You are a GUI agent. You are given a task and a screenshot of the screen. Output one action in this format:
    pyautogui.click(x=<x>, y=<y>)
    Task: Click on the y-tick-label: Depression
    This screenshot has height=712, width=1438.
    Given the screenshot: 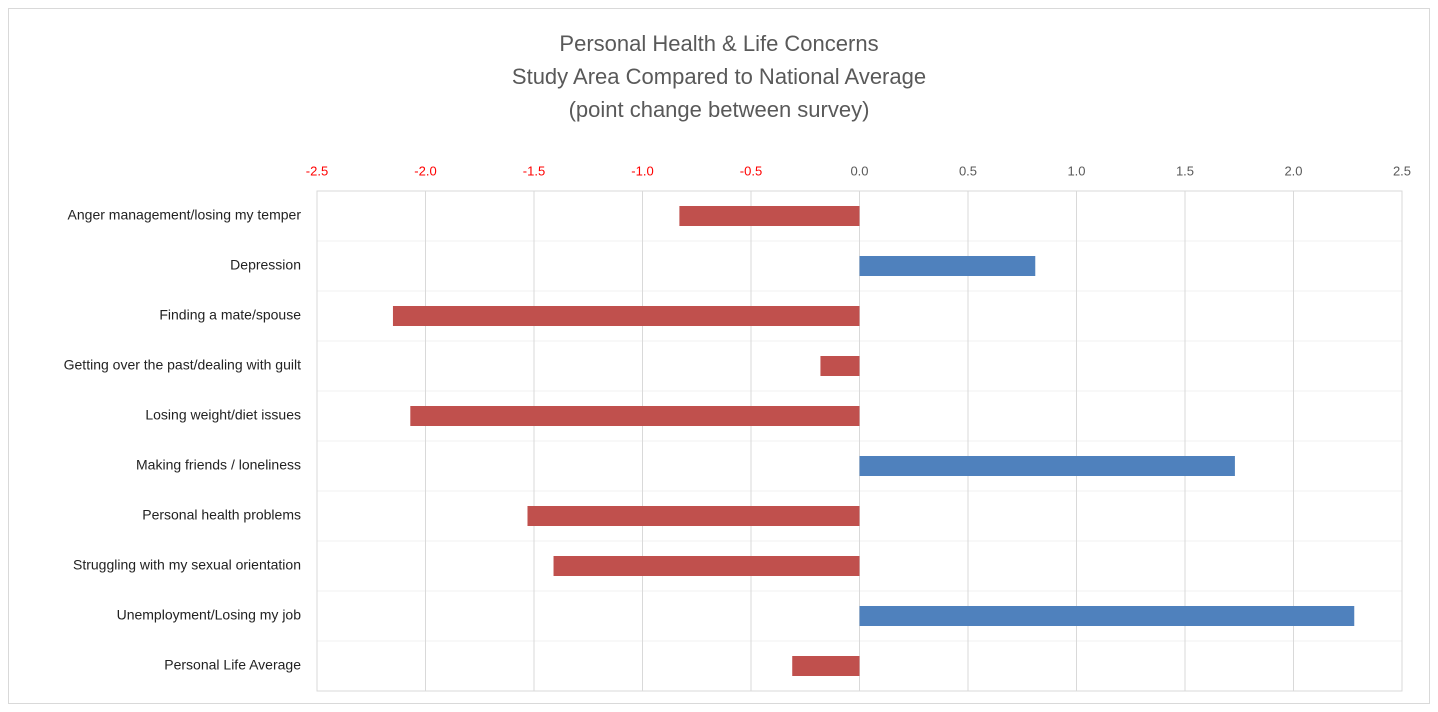 What is the action you would take?
    pyautogui.click(x=265, y=265)
    